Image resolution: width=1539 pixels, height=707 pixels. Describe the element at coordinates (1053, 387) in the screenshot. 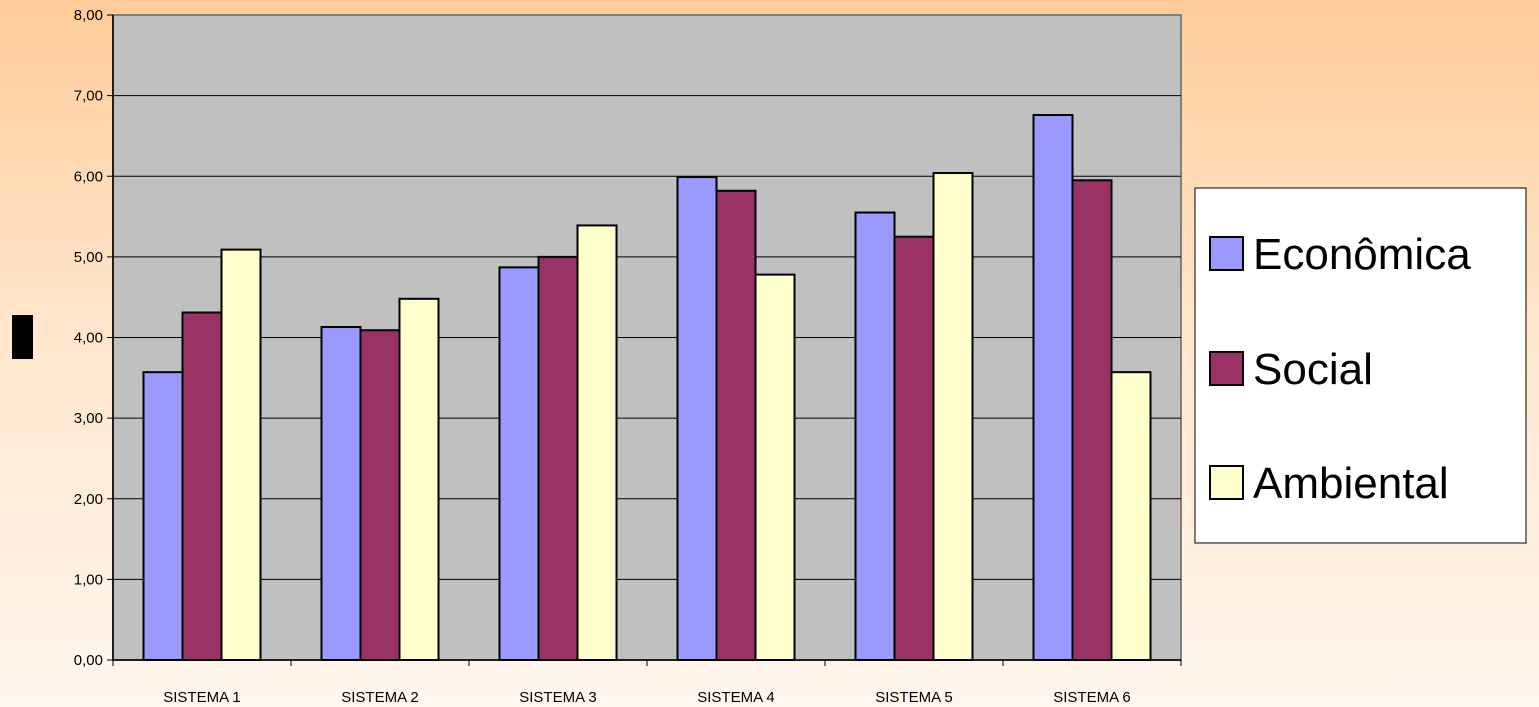

I see `bar-econômica-6` at that location.